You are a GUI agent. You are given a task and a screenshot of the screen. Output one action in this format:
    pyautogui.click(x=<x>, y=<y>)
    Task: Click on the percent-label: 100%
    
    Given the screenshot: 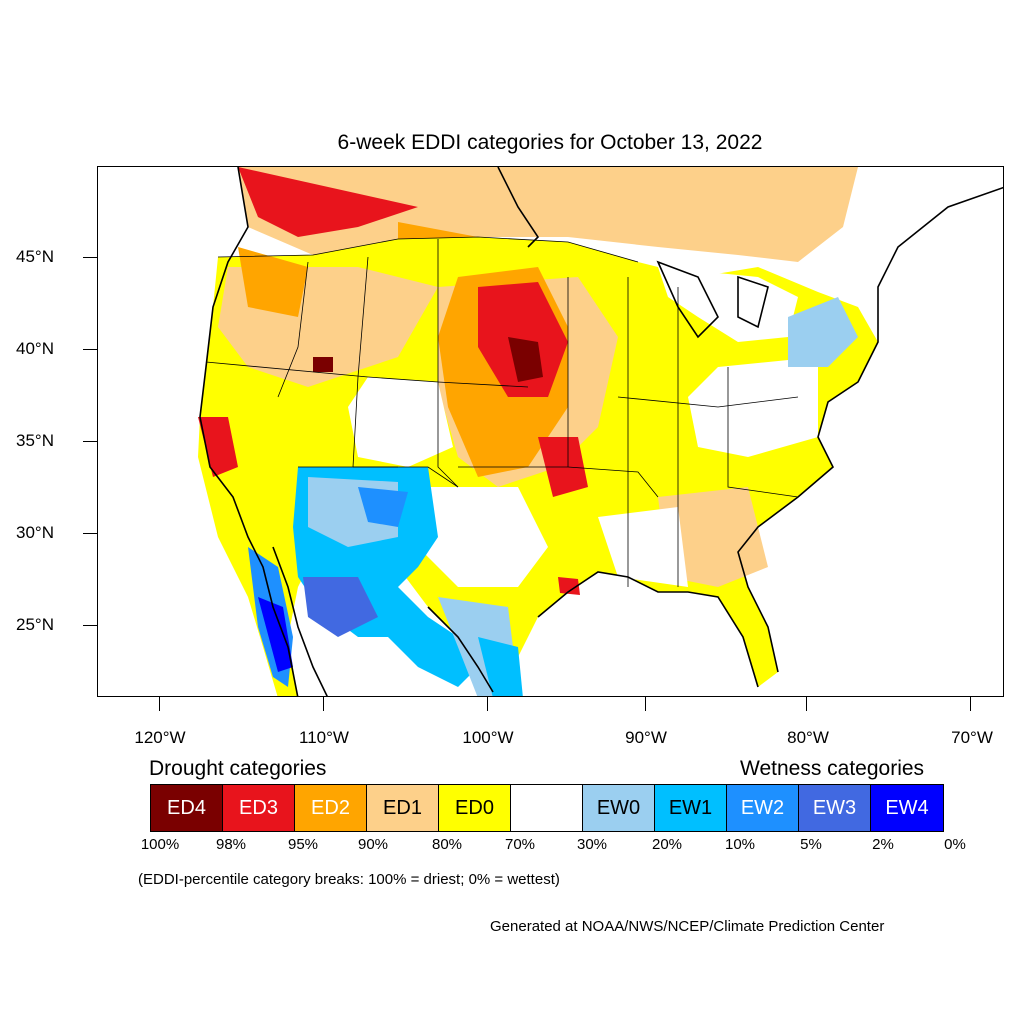 What is the action you would take?
    pyautogui.click(x=160, y=844)
    